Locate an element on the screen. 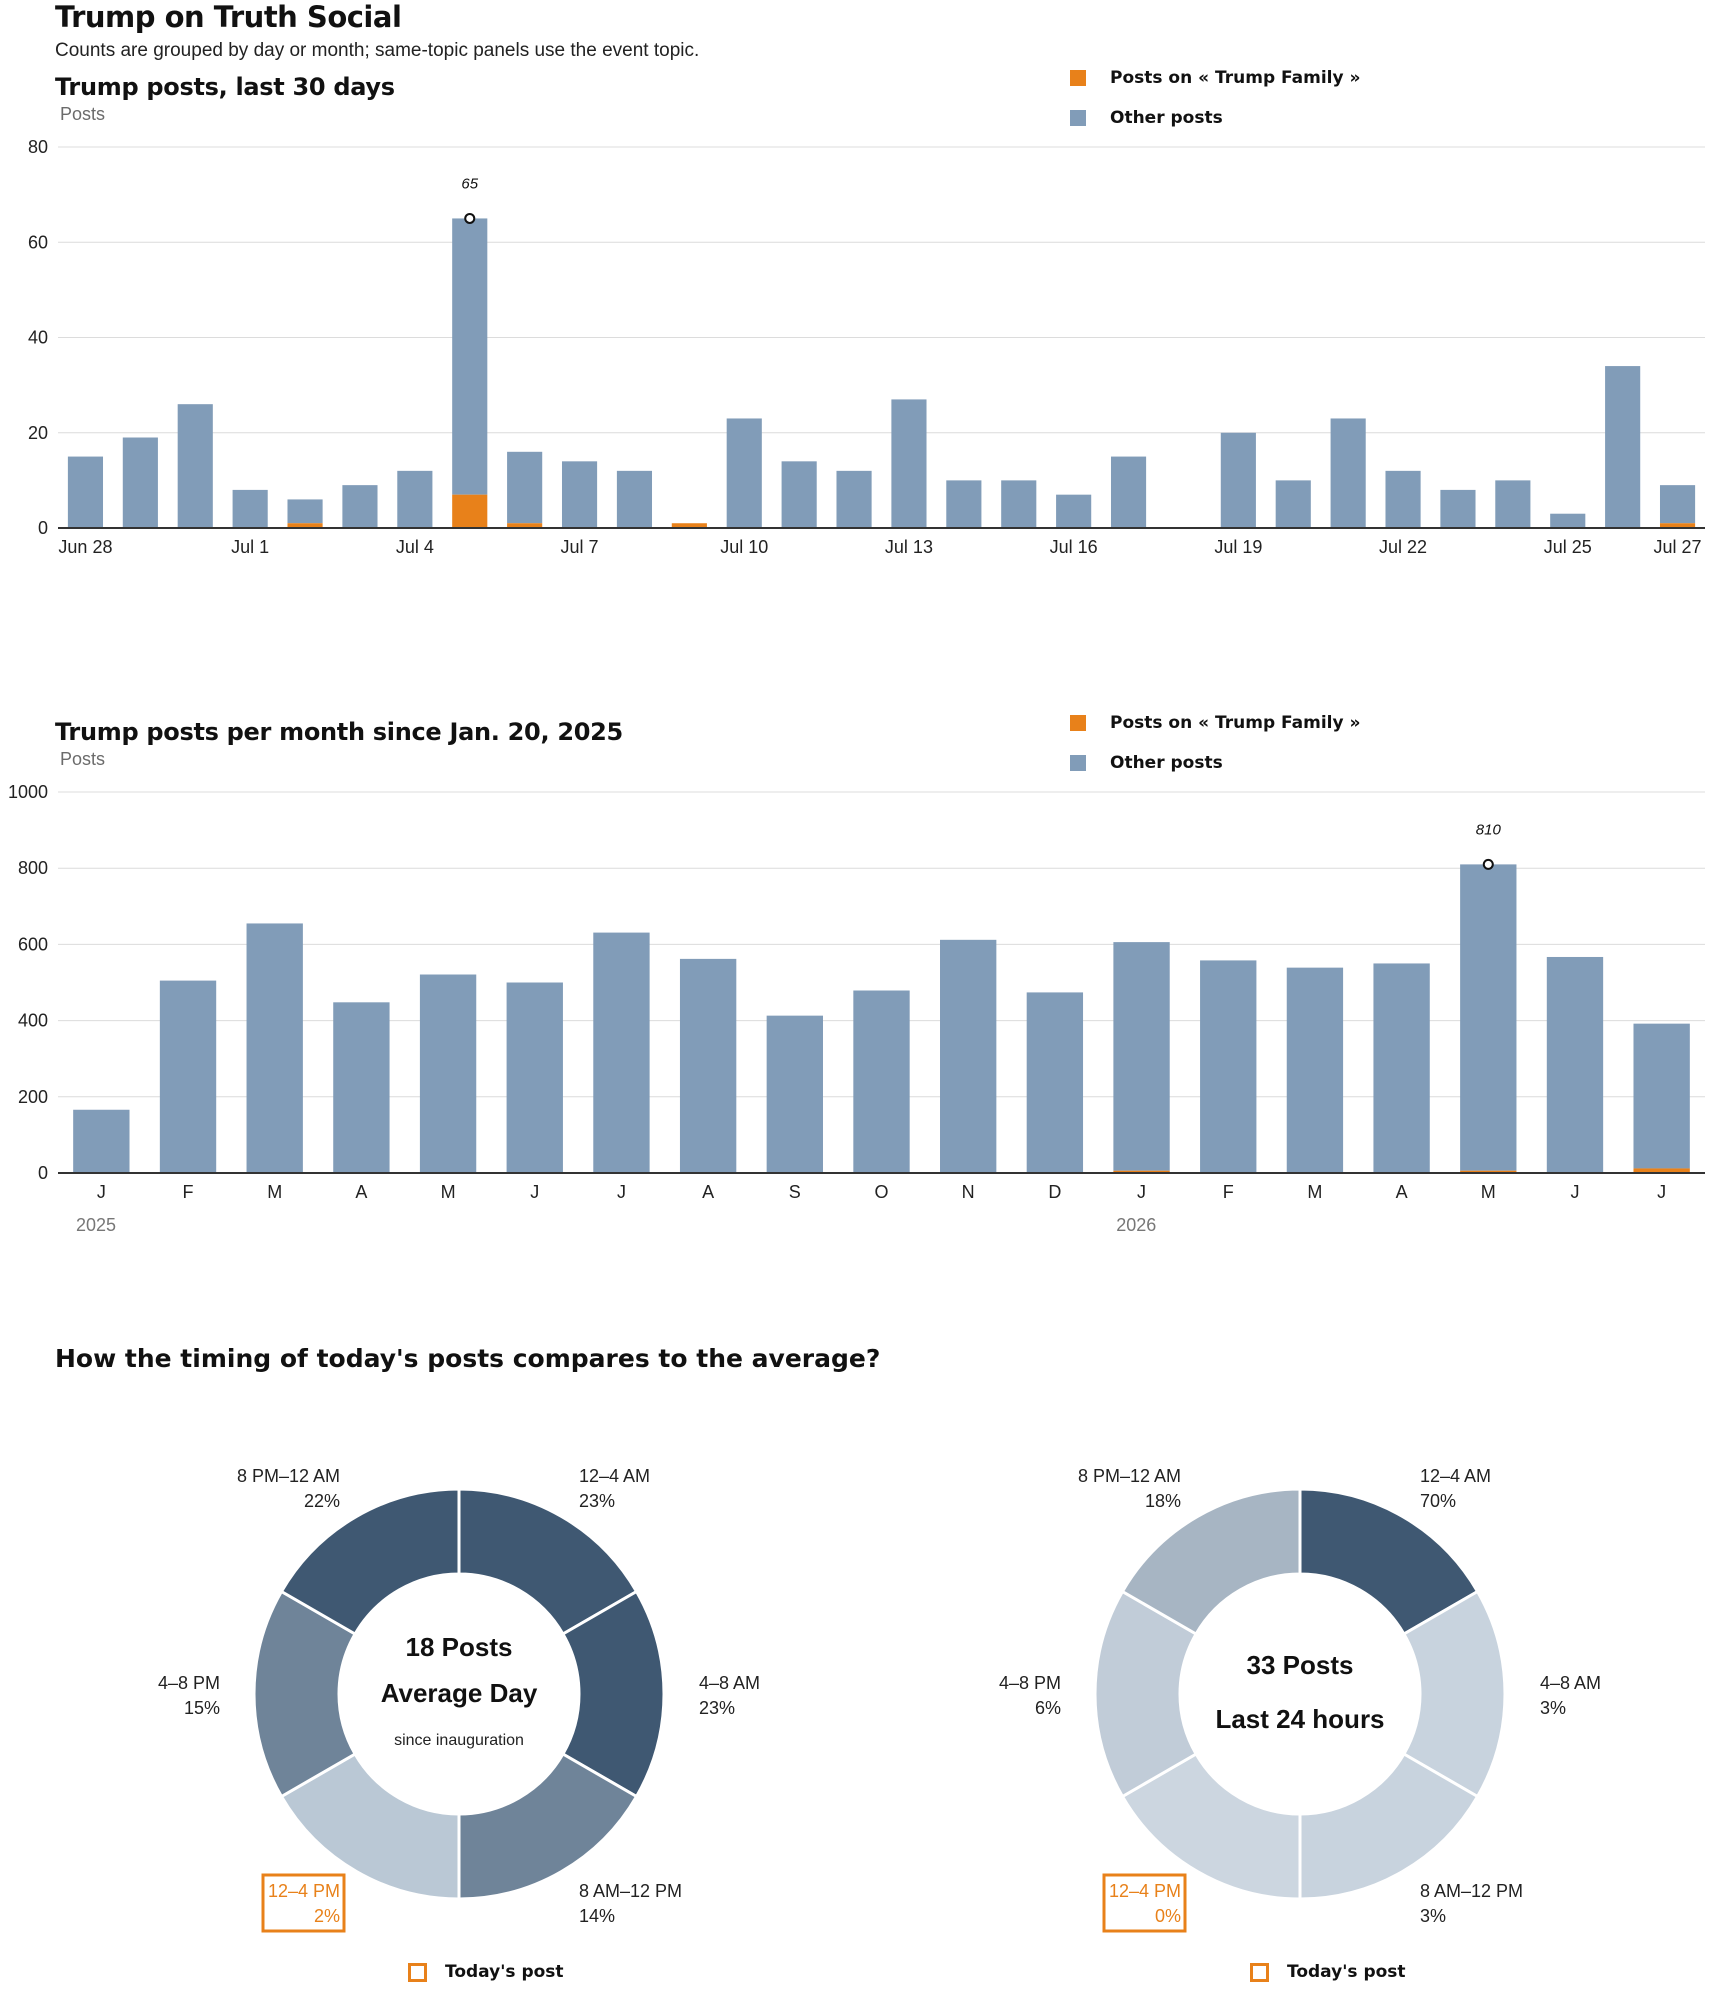 The height and width of the screenshot is (1993, 1710). legend-topic-swatch is located at coordinates (1078, 723).